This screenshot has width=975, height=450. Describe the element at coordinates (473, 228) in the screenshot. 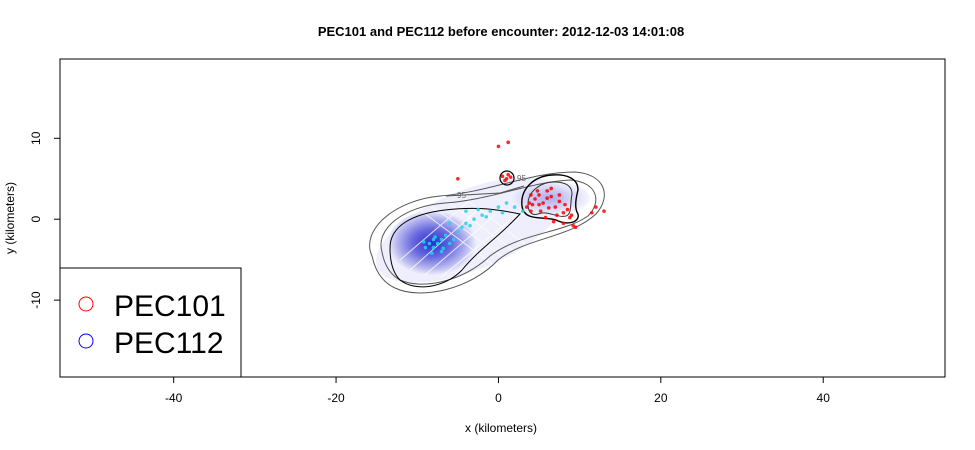

I see `series-pec112` at that location.